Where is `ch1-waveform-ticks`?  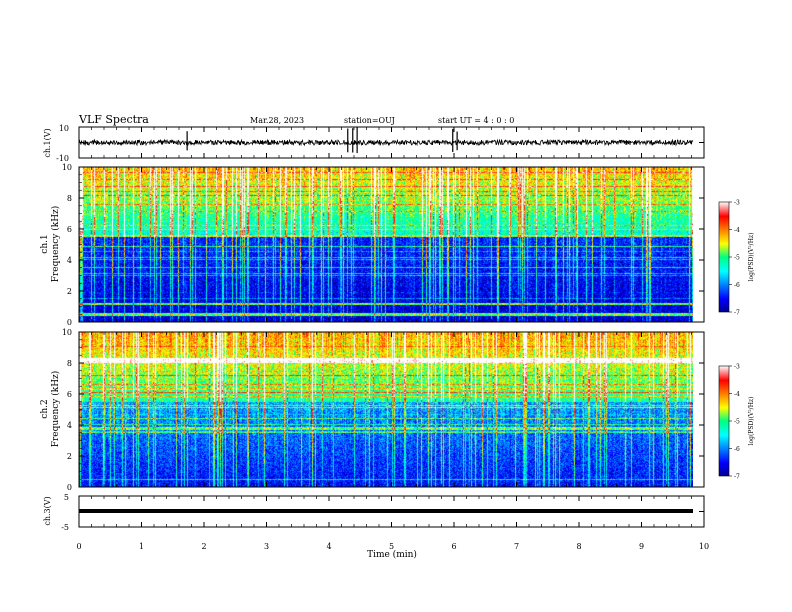
ch1-waveform-ticks is located at coordinates (391, 142).